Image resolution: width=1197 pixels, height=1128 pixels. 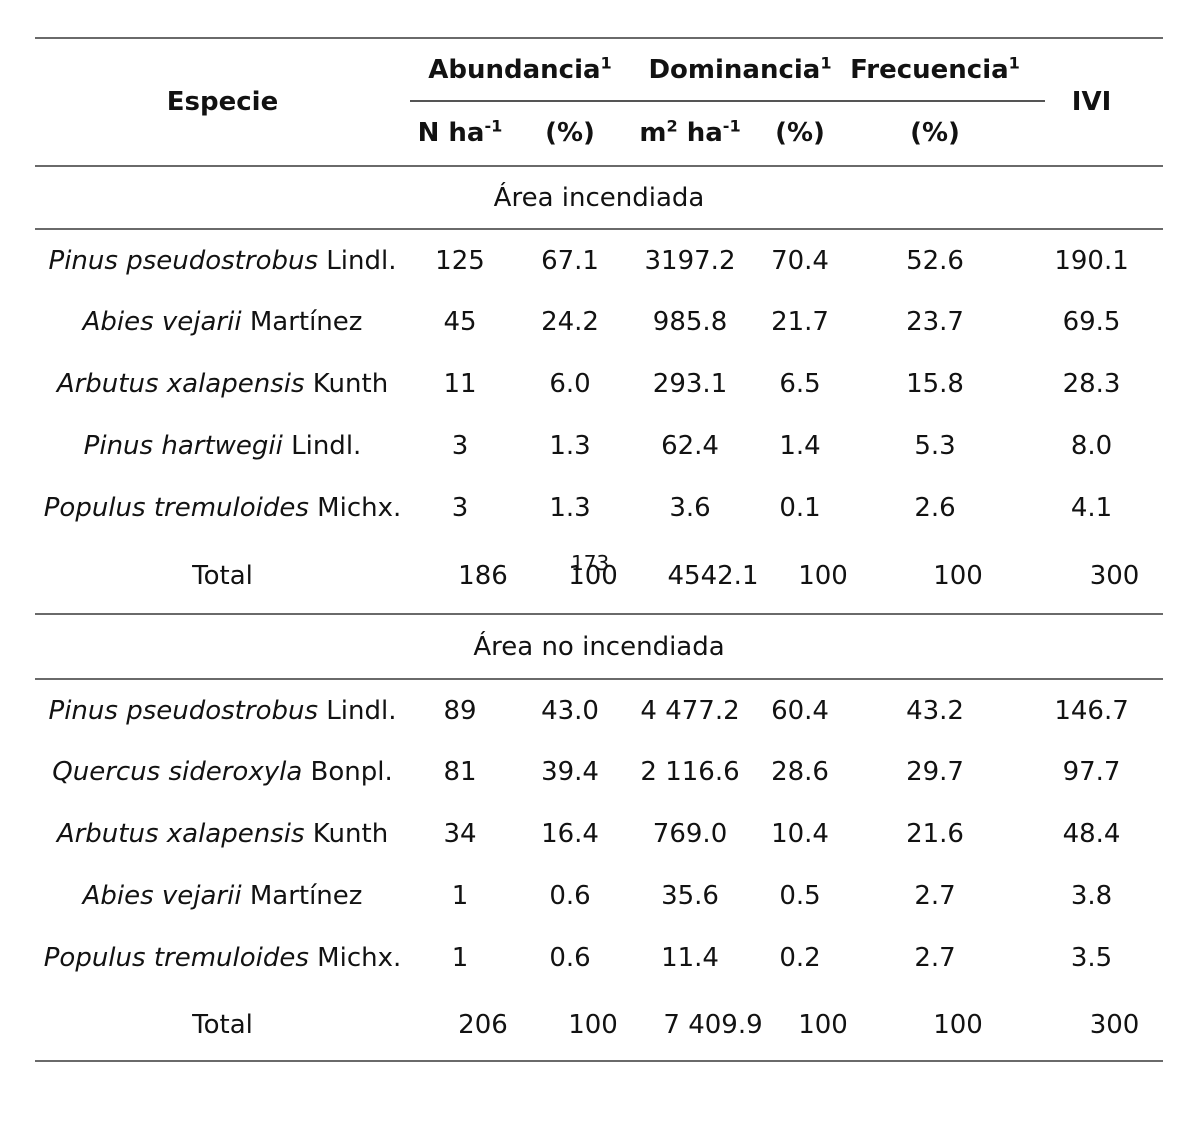 I want to click on cell-dominancia-pct: 28.6, so click(x=800, y=772).